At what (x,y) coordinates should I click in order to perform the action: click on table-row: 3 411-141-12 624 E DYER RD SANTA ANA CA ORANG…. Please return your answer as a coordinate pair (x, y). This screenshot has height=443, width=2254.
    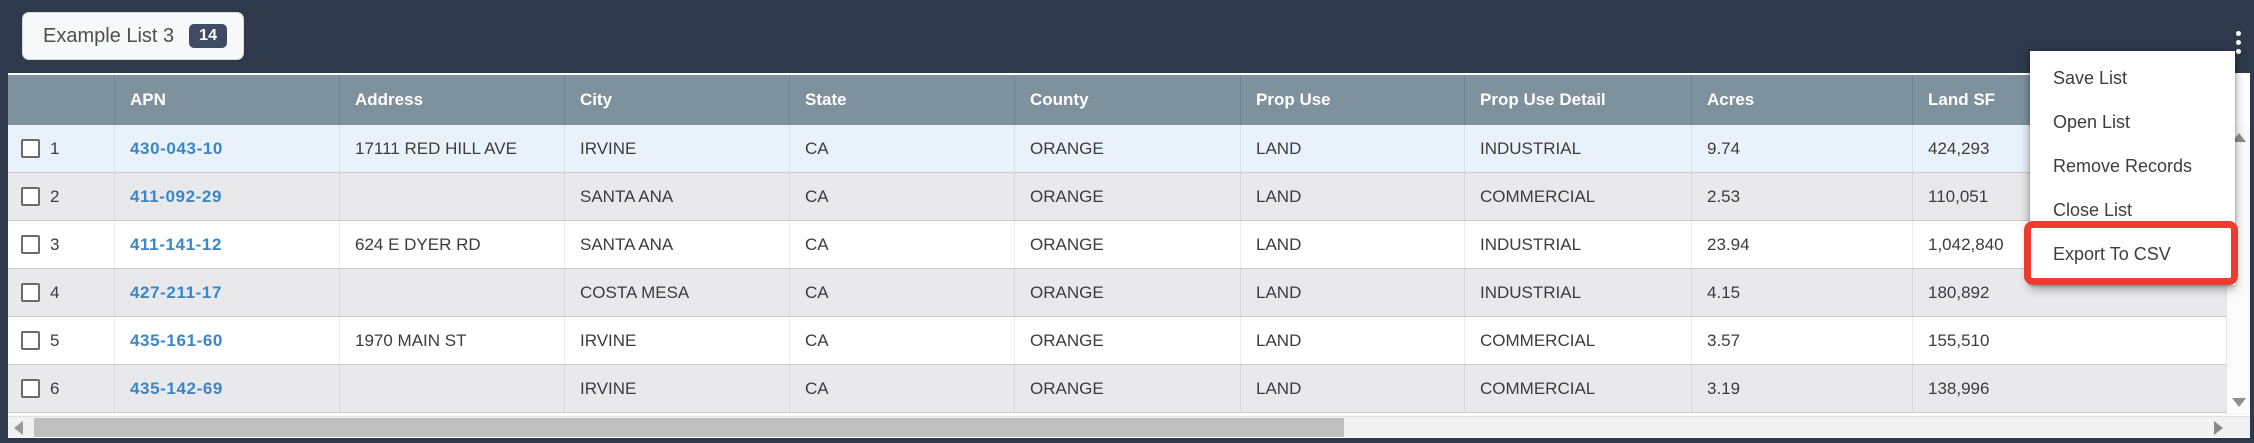
    Looking at the image, I should click on (1118, 245).